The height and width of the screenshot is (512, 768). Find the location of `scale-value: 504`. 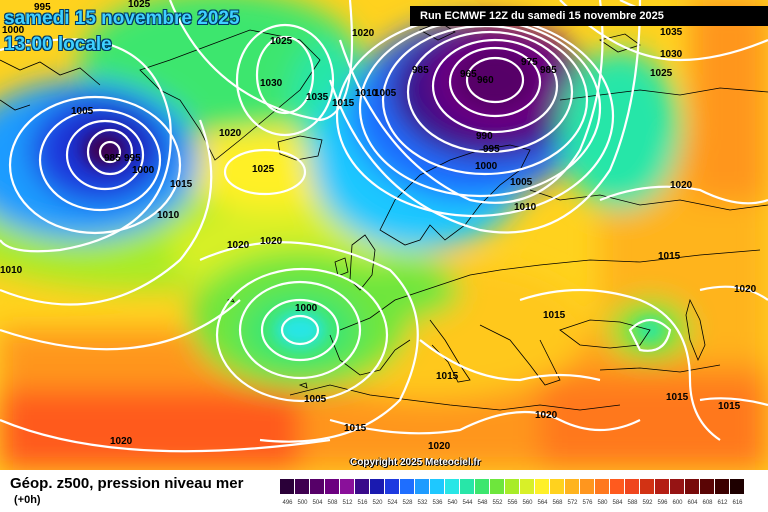

scale-value: 504 is located at coordinates (317, 503).